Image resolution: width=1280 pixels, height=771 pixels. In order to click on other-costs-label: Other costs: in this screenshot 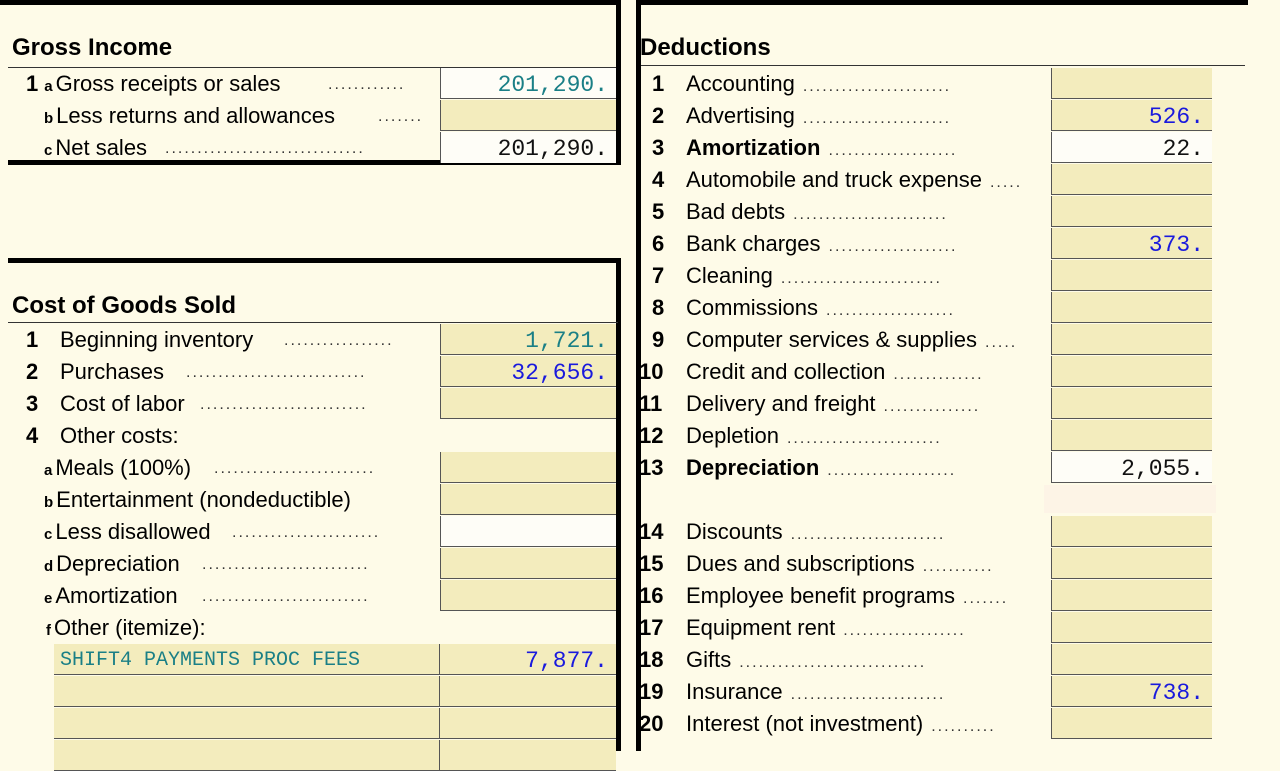, I will do `click(119, 435)`.